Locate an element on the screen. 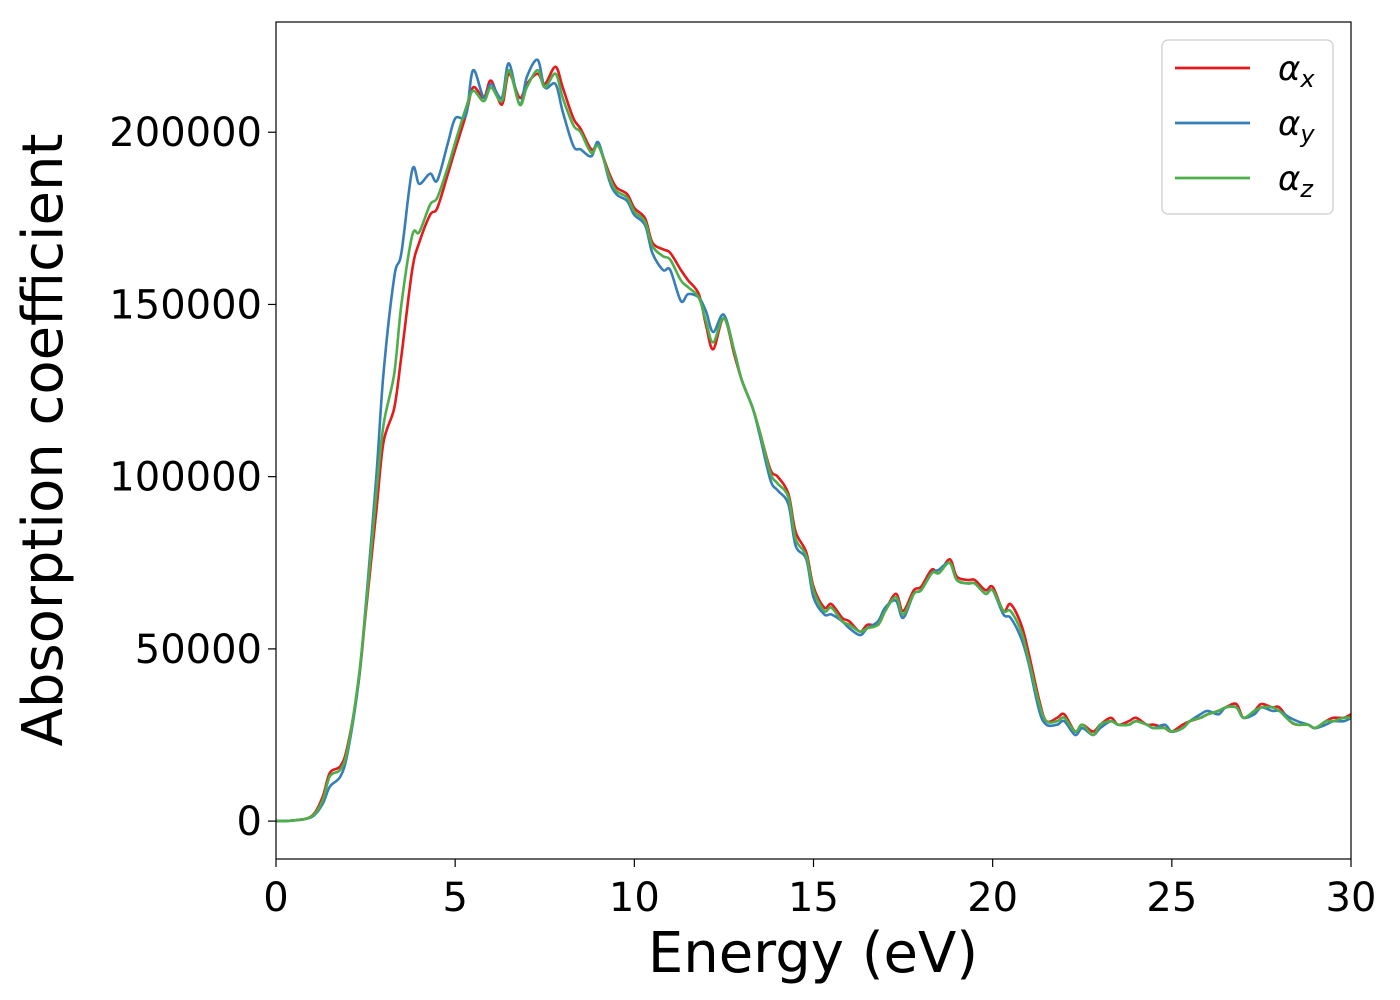  legend-box is located at coordinates (1247, 127).